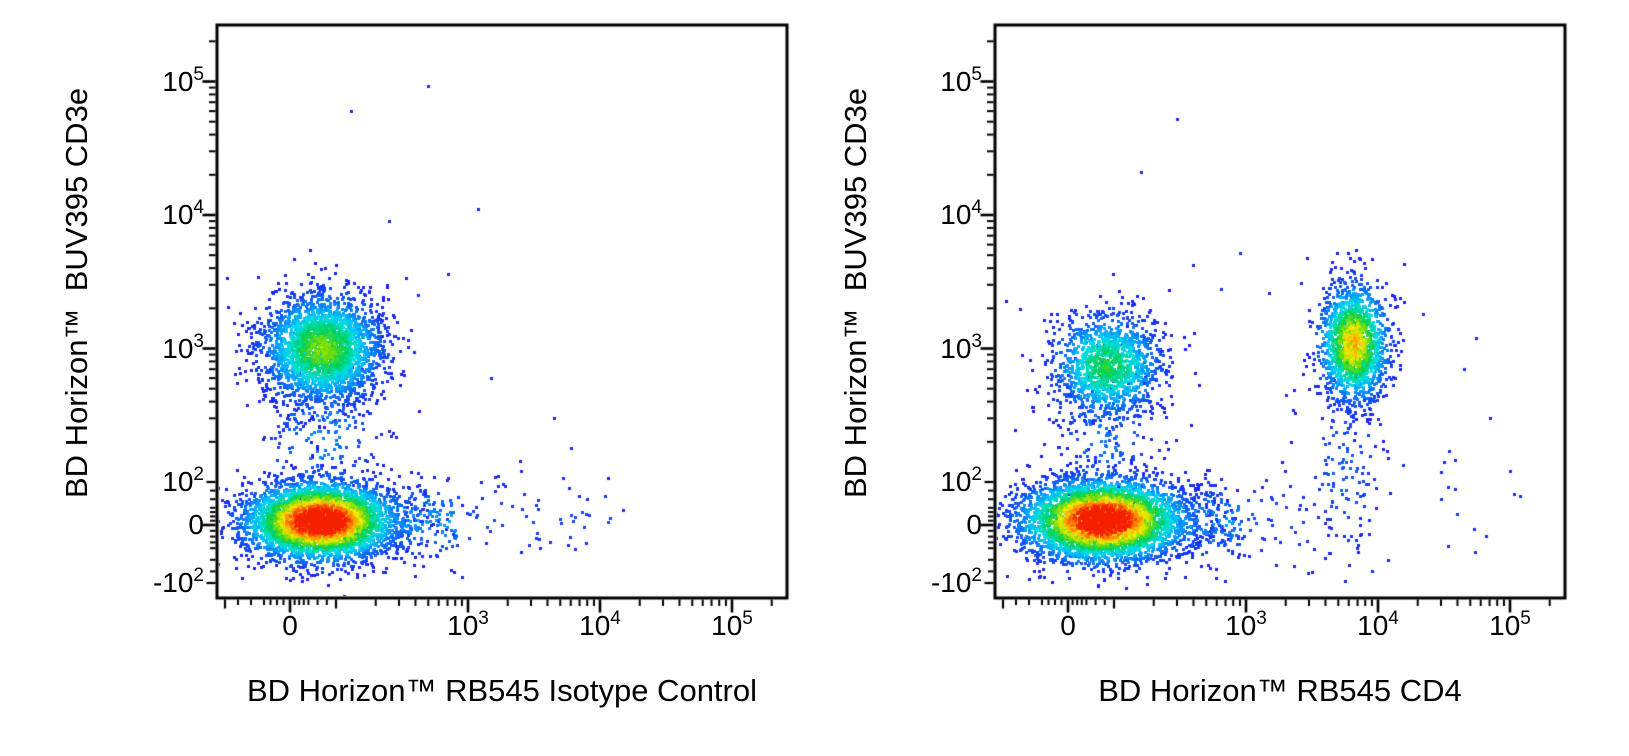 This screenshot has height=756, width=1629. What do you see at coordinates (502, 690) in the screenshot?
I see `x-axis-title-isotype-control: BD Horizon™ RB545 Isotype Control` at bounding box center [502, 690].